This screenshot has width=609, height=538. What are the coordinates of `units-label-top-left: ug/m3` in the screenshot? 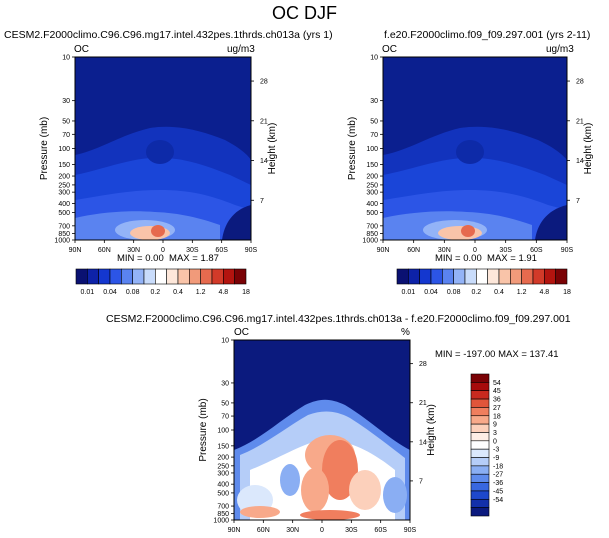 It's located at (241, 49).